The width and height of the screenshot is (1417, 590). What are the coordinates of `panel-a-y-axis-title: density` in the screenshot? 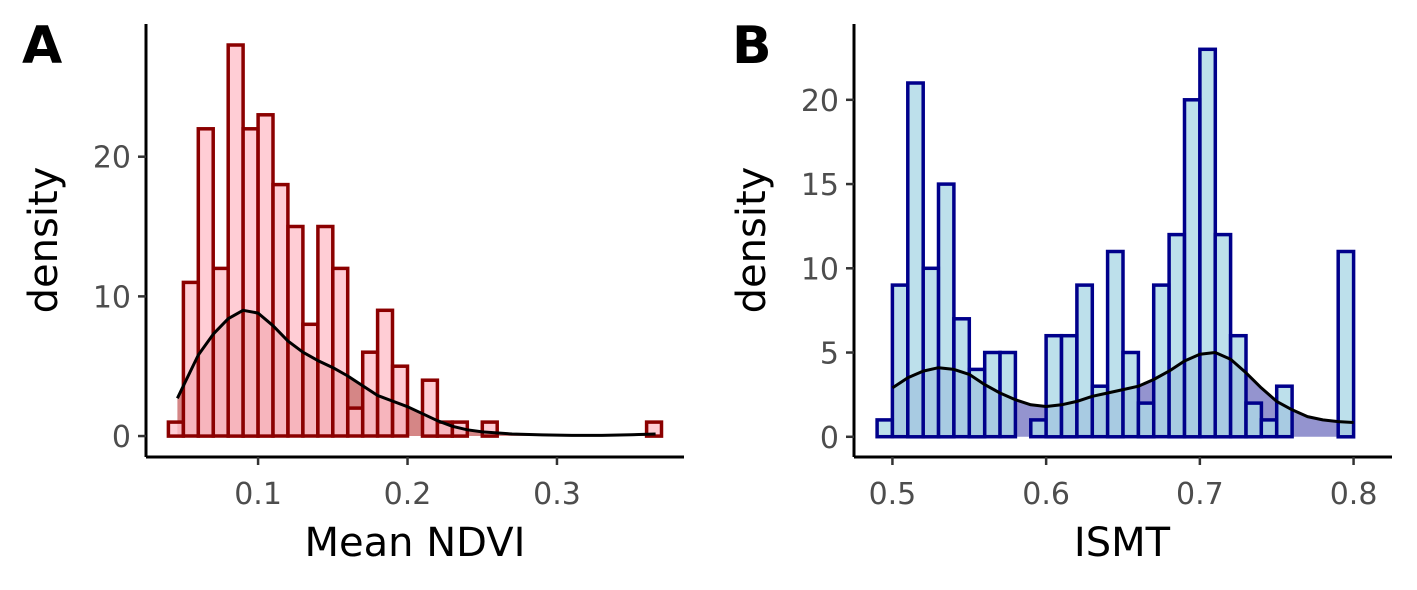 It's located at (44, 240).